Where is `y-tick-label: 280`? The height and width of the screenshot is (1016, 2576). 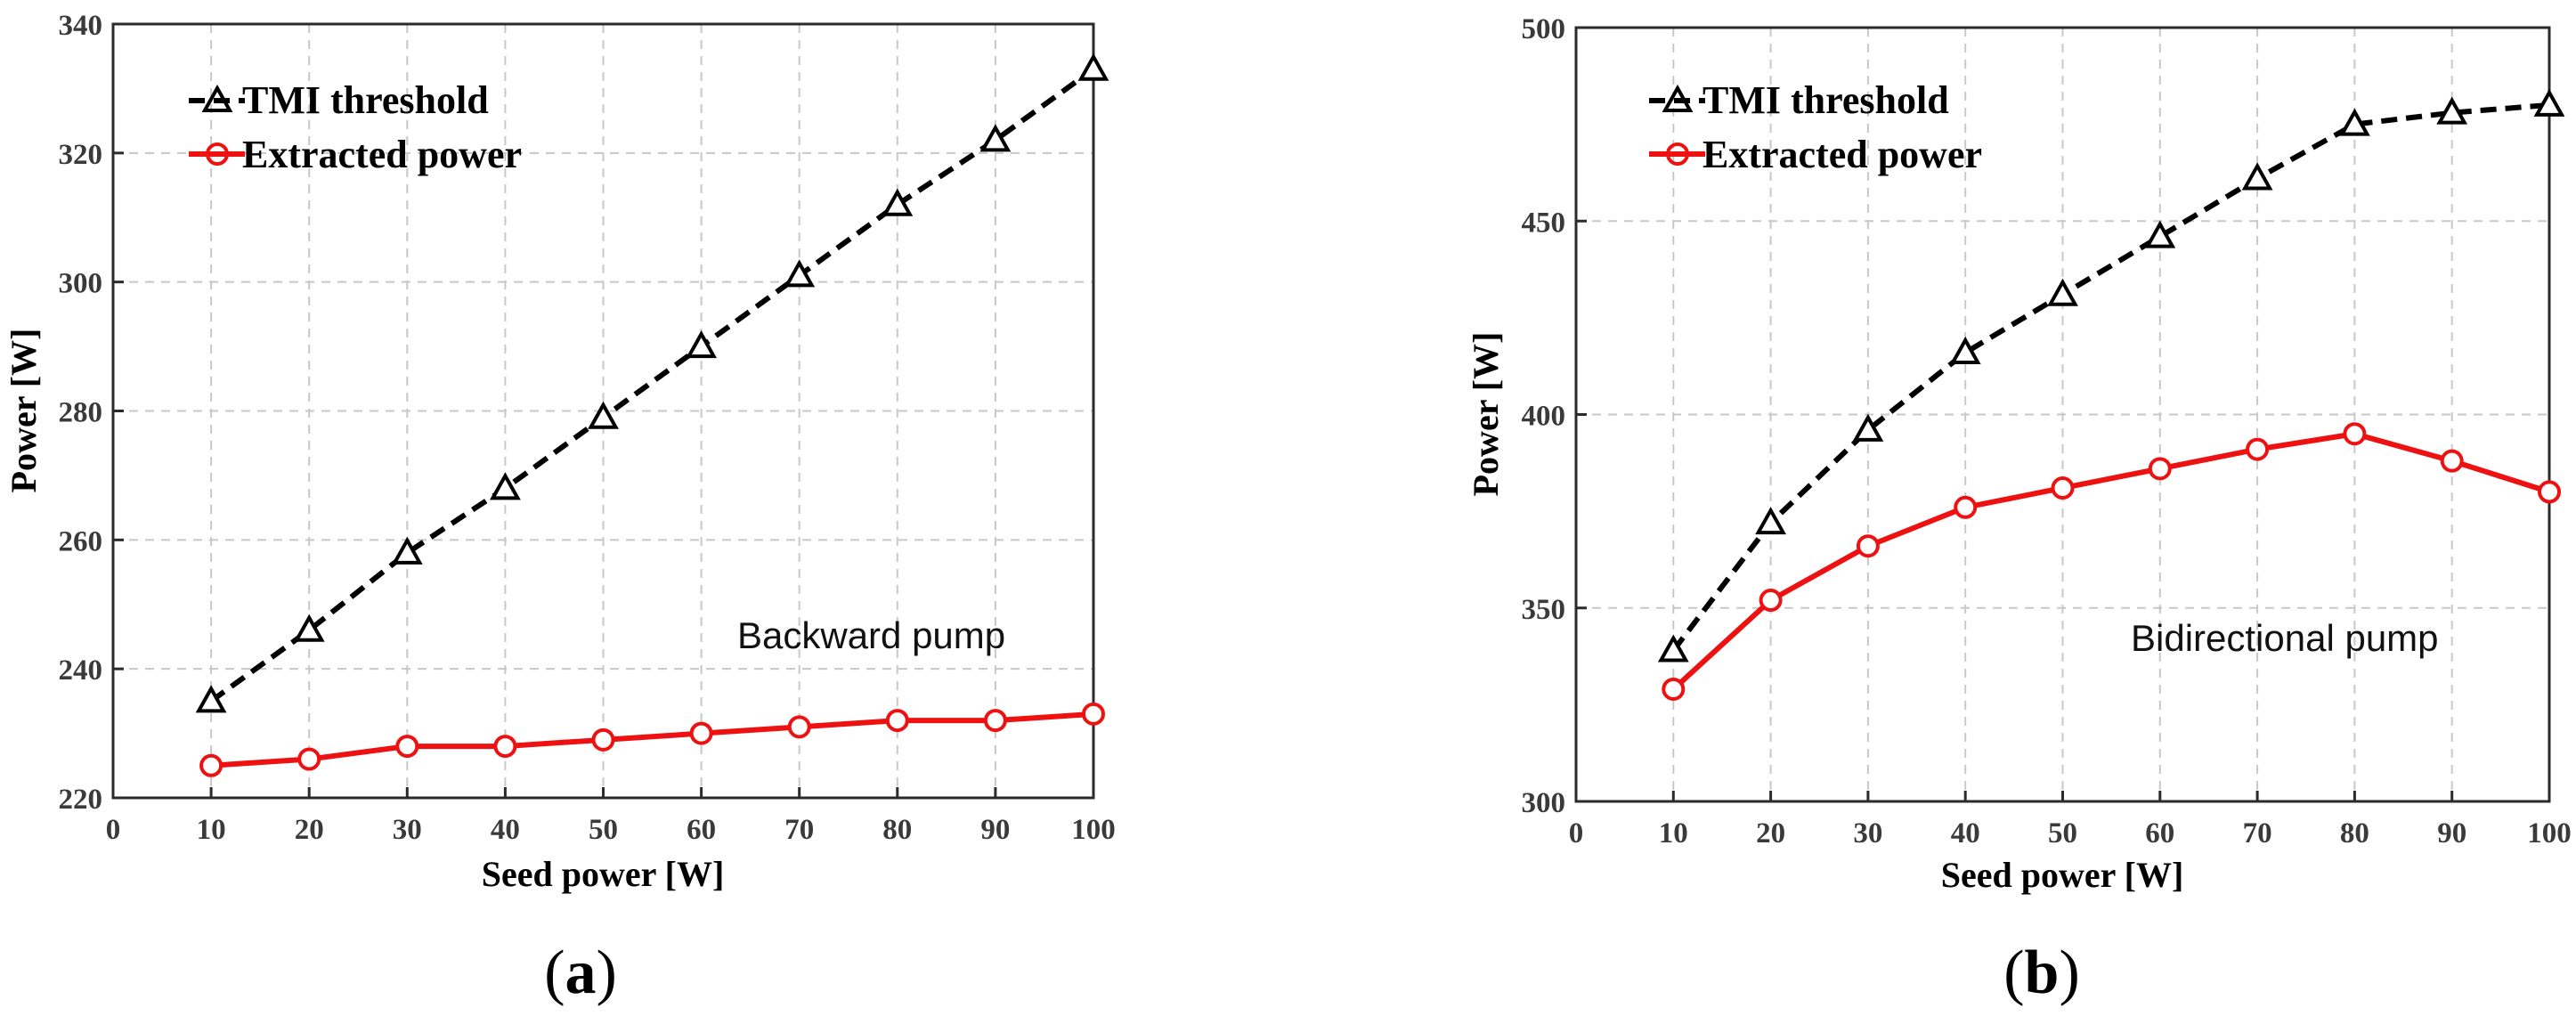 y-tick-label: 280 is located at coordinates (81, 413).